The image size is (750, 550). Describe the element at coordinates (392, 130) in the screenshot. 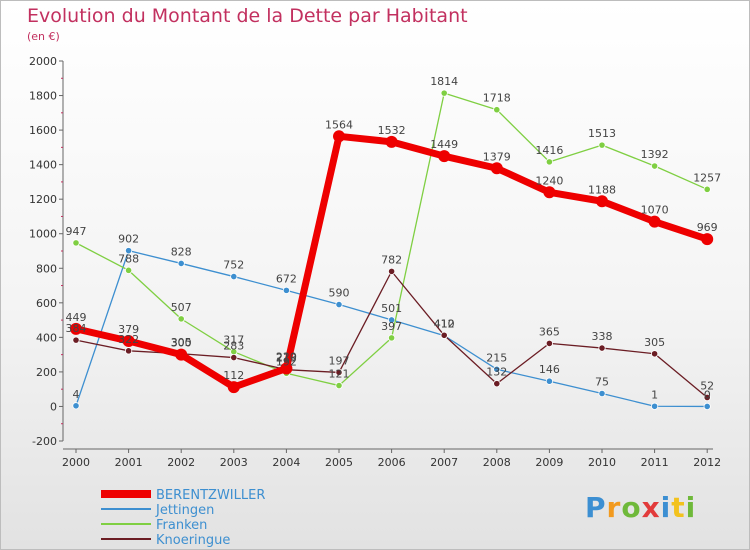

I see `data-label-berentzwiller: 1532` at that location.